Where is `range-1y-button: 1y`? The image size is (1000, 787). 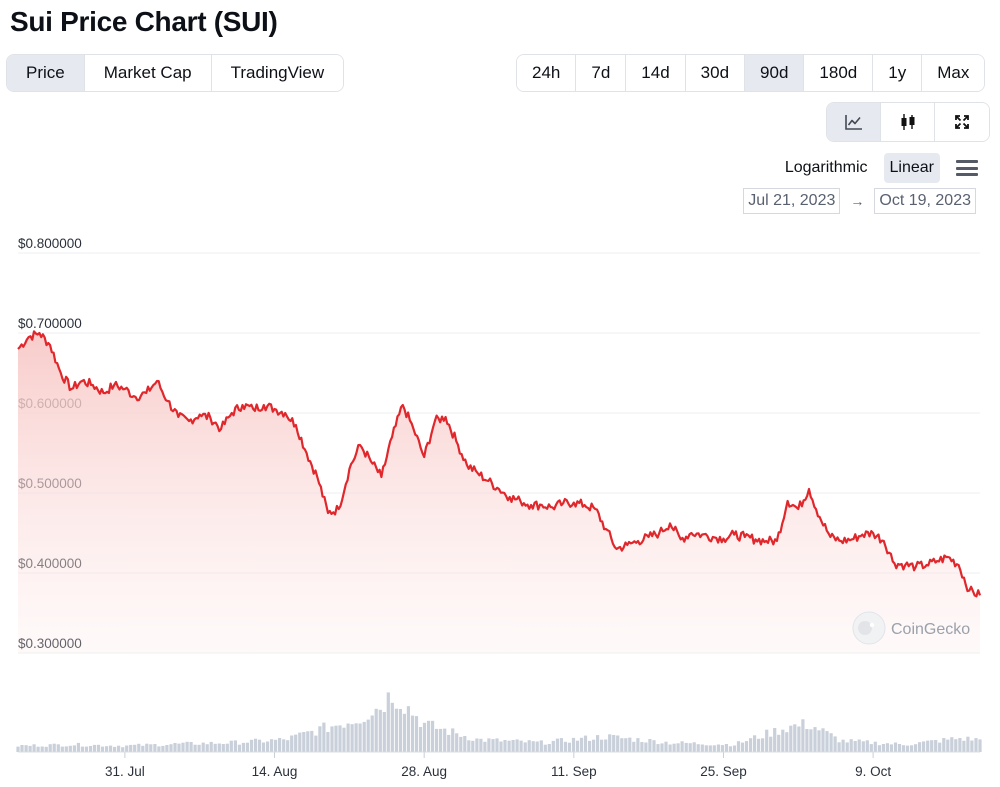 range-1y-button: 1y is located at coordinates (898, 73).